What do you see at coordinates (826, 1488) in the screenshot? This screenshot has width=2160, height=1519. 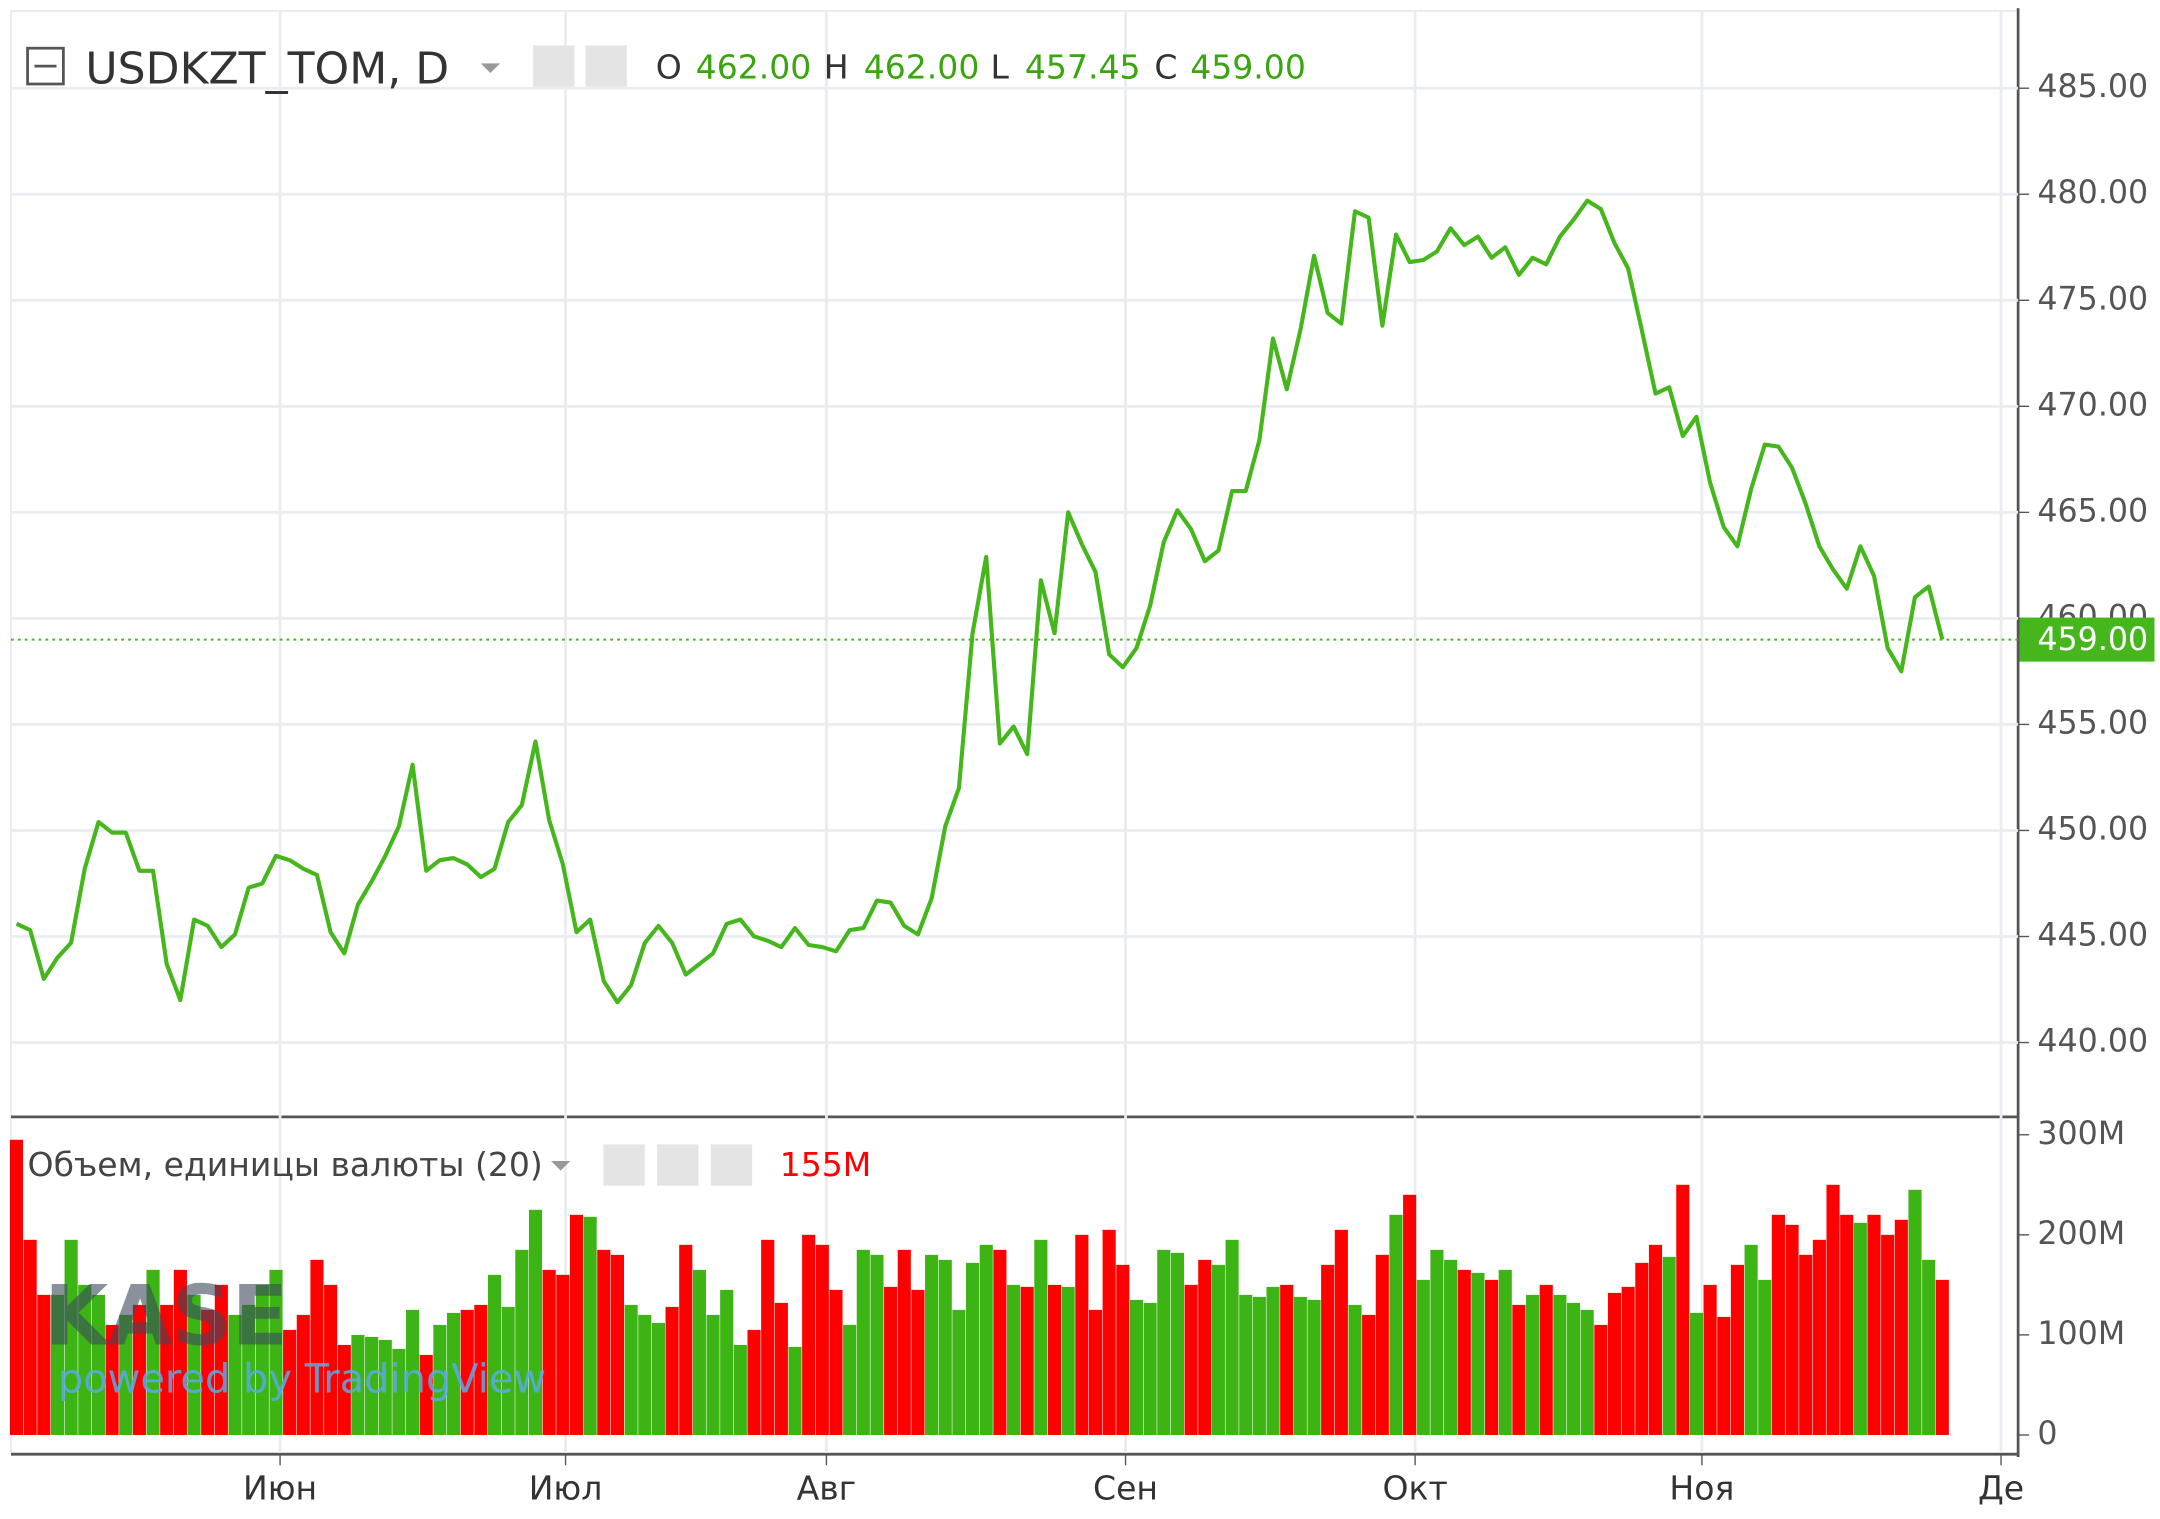 I see `x-tick-label: Авг` at bounding box center [826, 1488].